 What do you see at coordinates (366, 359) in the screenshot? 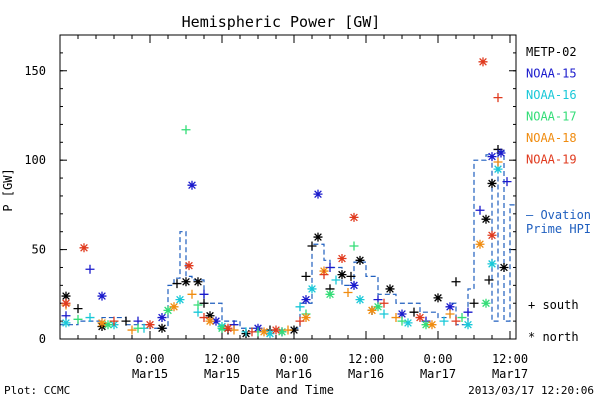
I see `x-tick-label: 12:00` at bounding box center [366, 359].